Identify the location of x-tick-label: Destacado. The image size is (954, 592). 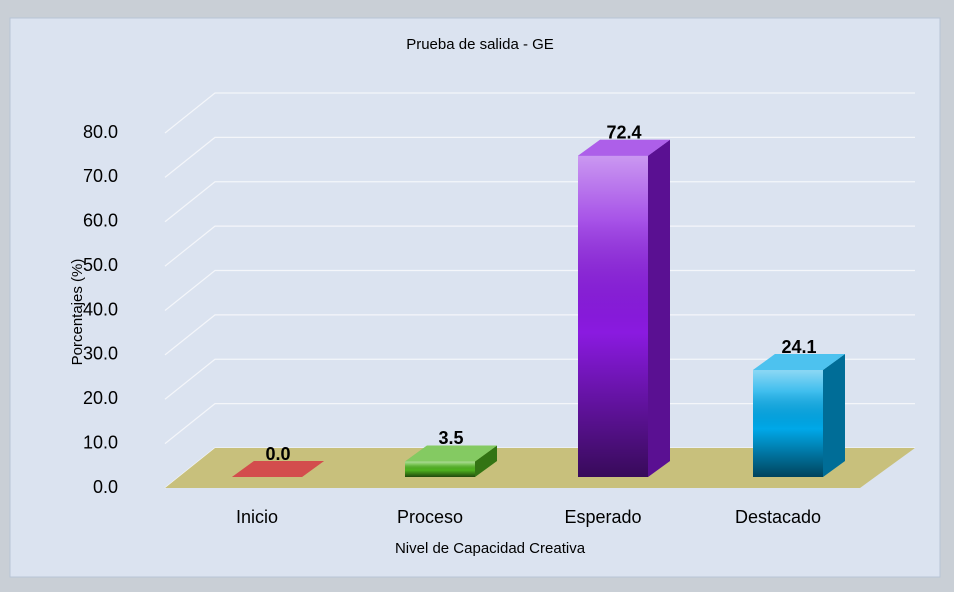
(778, 517).